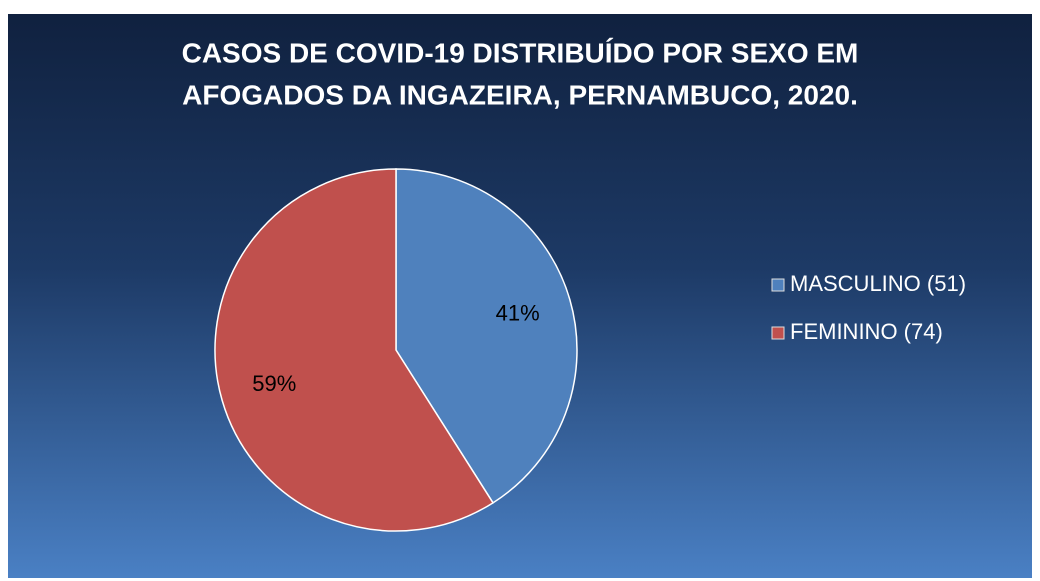 The image size is (1040, 581). Describe the element at coordinates (274, 383) in the screenshot. I see `data-label: 59%` at that location.